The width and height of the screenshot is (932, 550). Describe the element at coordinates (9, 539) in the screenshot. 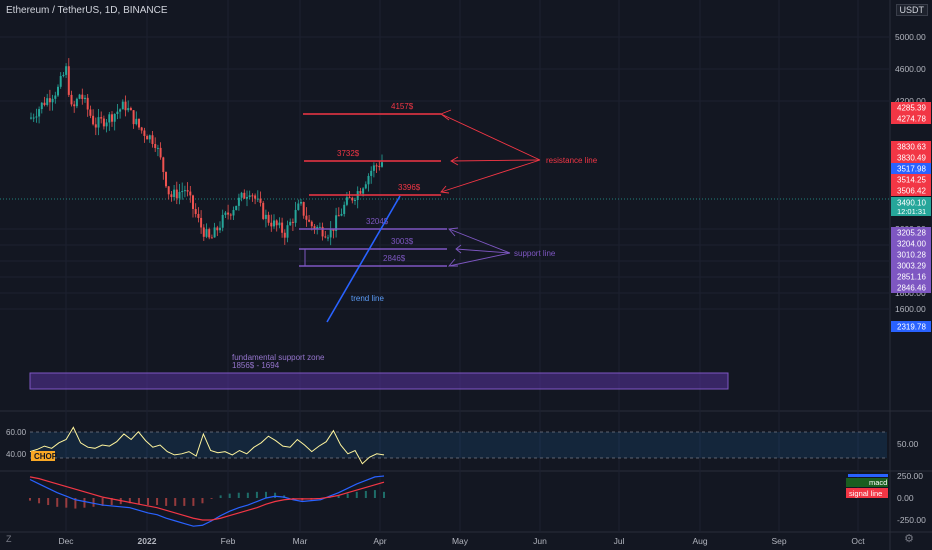

I see `tradingview-logo: Z` at that location.